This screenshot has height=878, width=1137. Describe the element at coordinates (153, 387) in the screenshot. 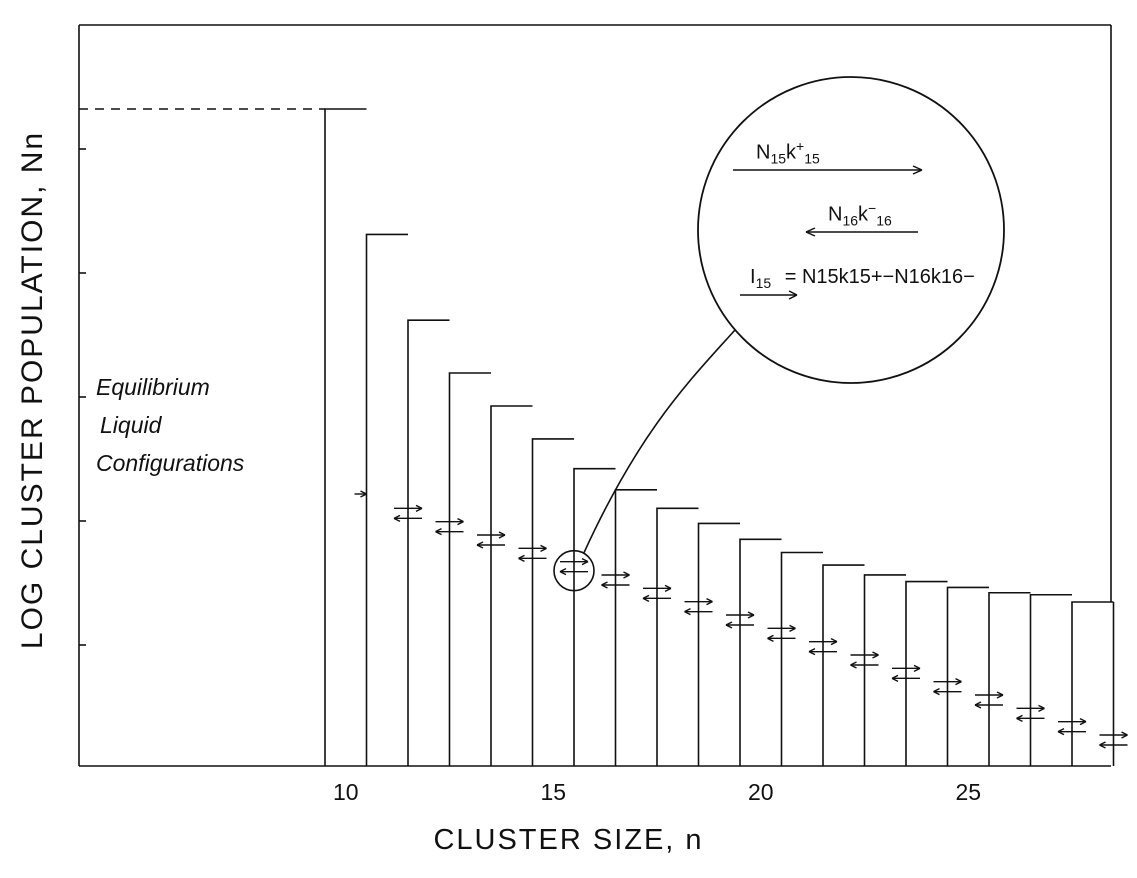

I see `equilibrium-note-line1: Equilibrium` at that location.